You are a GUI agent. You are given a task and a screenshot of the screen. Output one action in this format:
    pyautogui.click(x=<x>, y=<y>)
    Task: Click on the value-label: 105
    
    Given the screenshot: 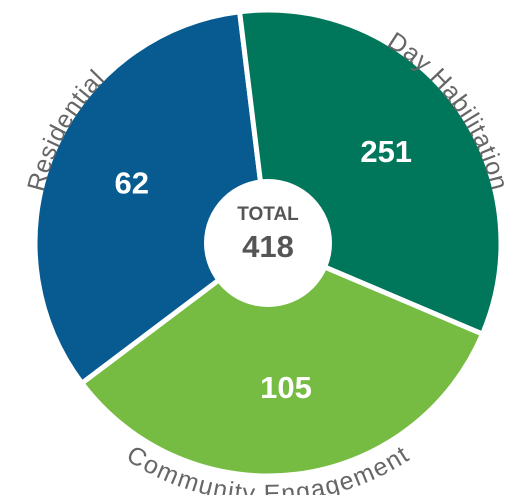 What is the action you would take?
    pyautogui.click(x=286, y=387)
    